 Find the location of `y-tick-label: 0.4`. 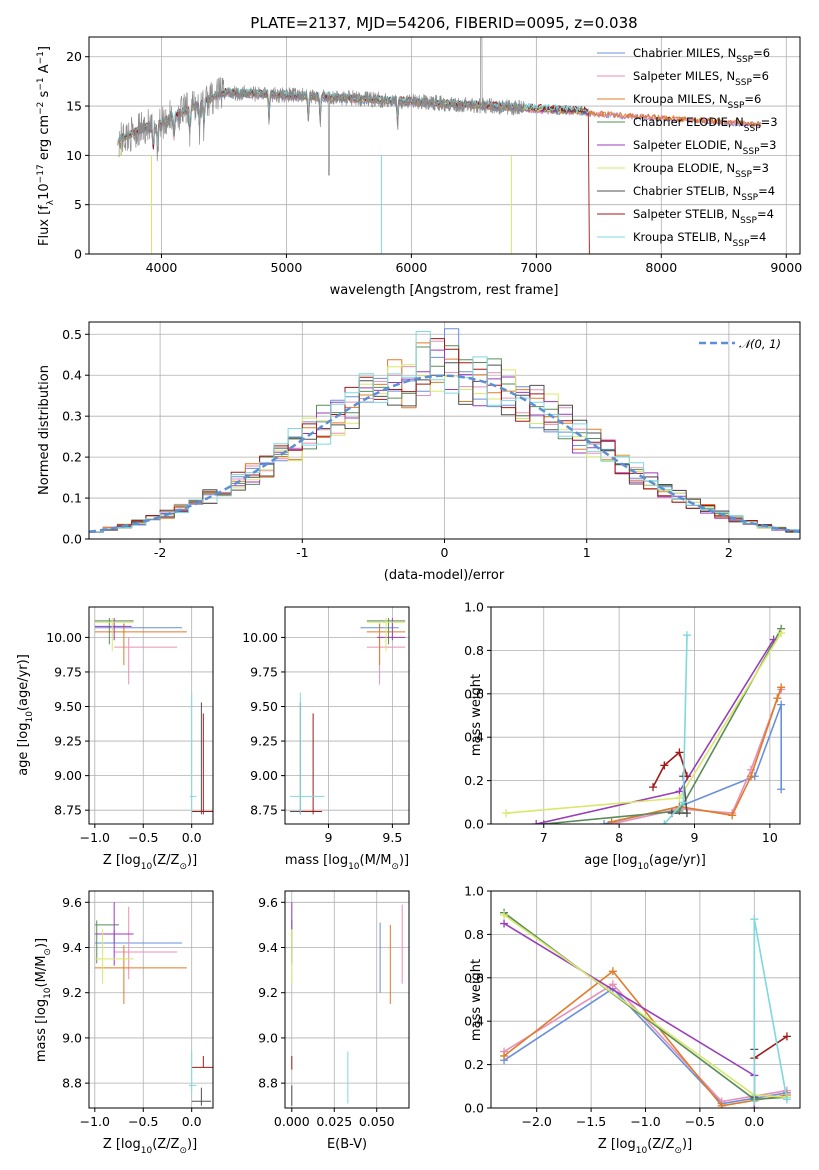

y-tick-label: 0.4 is located at coordinates (474, 1021).